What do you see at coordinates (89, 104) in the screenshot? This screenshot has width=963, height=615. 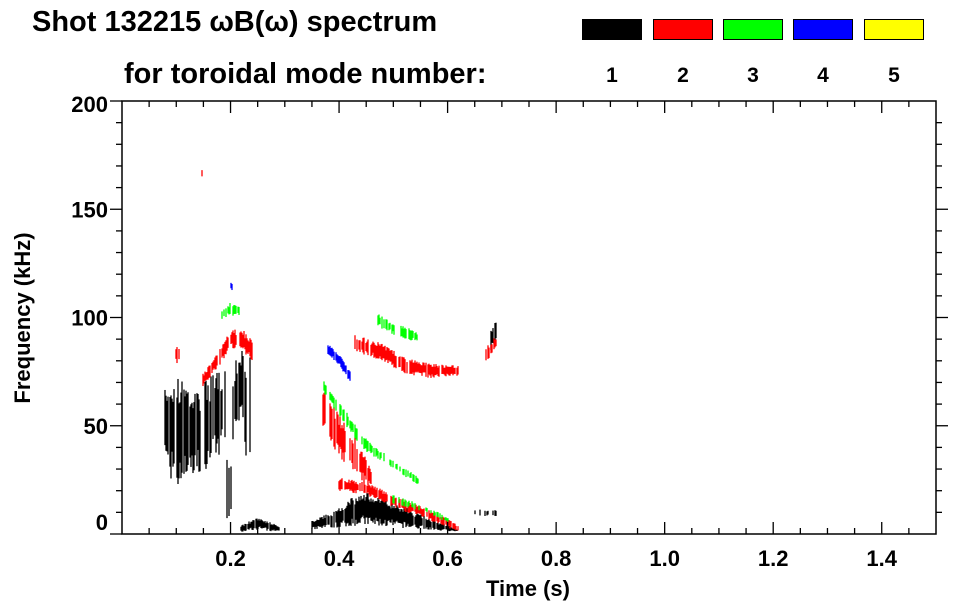 I see `y-tick-label: 200` at bounding box center [89, 104].